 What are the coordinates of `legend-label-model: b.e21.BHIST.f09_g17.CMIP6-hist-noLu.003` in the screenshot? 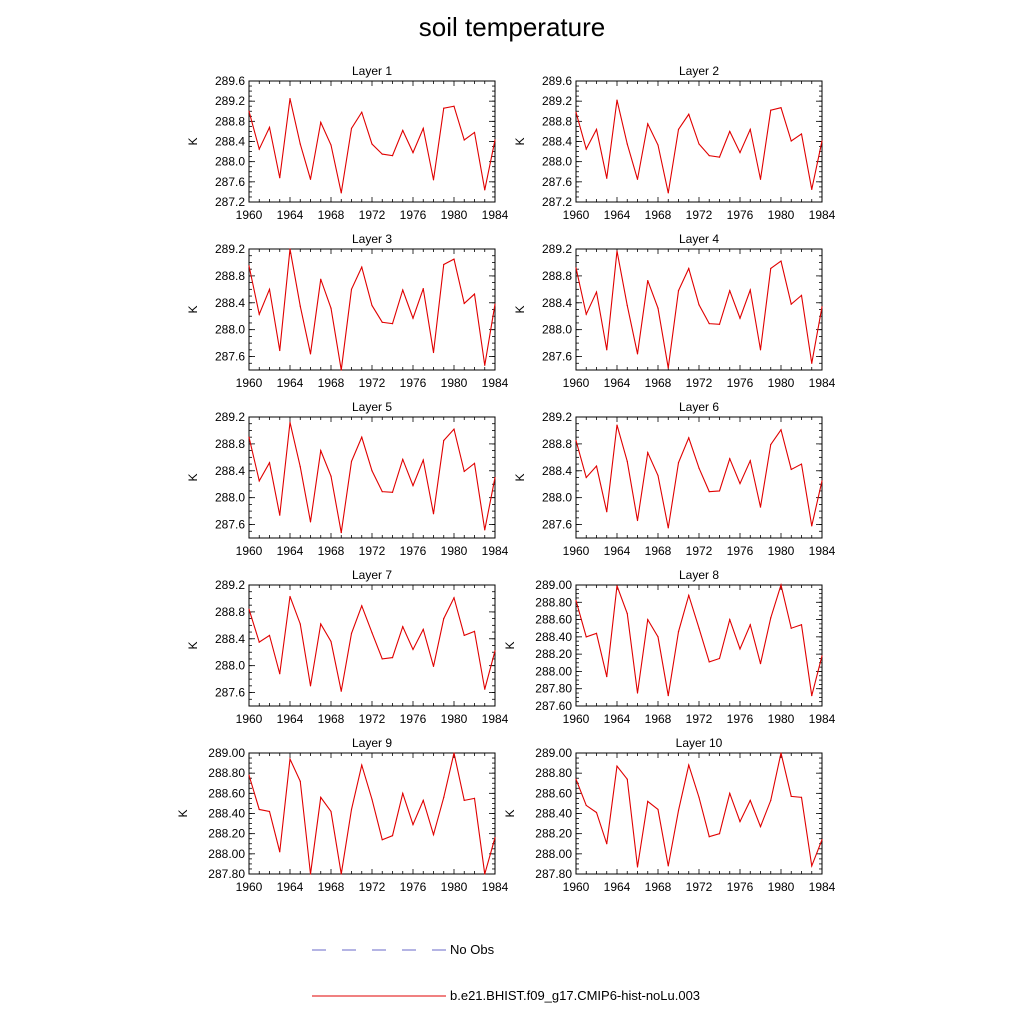 It's located at (575, 995).